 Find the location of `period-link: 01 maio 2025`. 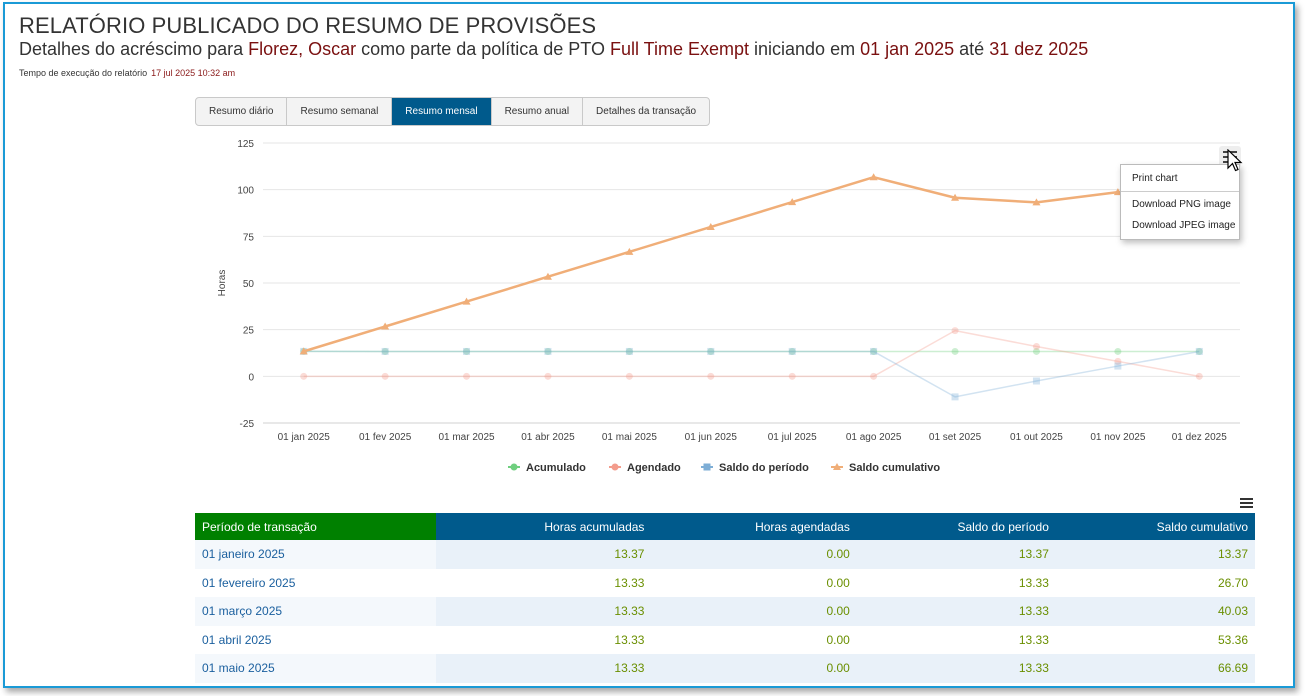

period-link: 01 maio 2025 is located at coordinates (315, 668).